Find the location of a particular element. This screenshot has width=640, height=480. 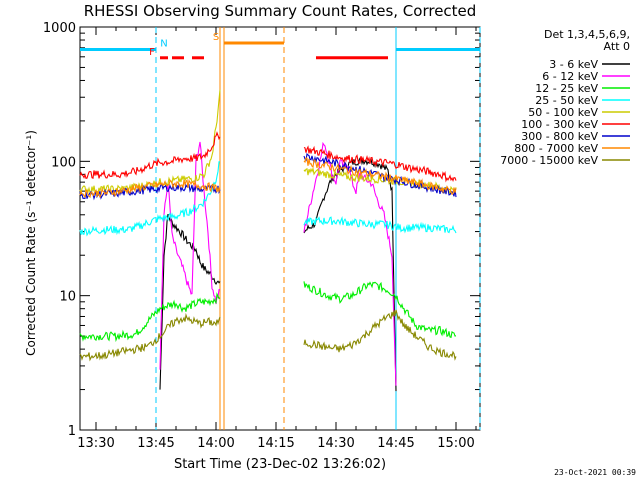

legend-label: 6 - 12 keV is located at coordinates (570, 76).